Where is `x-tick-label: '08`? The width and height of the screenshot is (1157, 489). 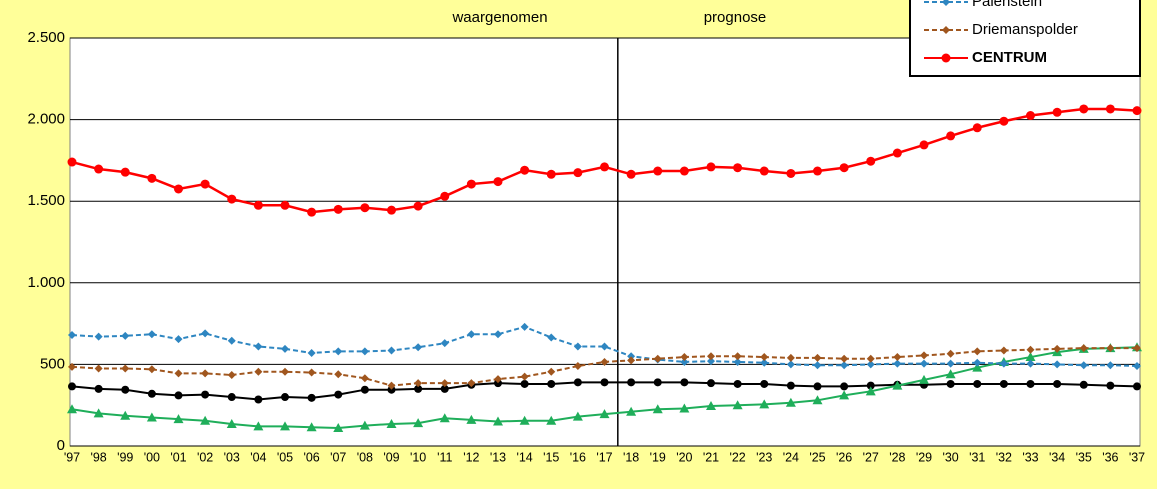
x-tick-label: '08 is located at coordinates (365, 457).